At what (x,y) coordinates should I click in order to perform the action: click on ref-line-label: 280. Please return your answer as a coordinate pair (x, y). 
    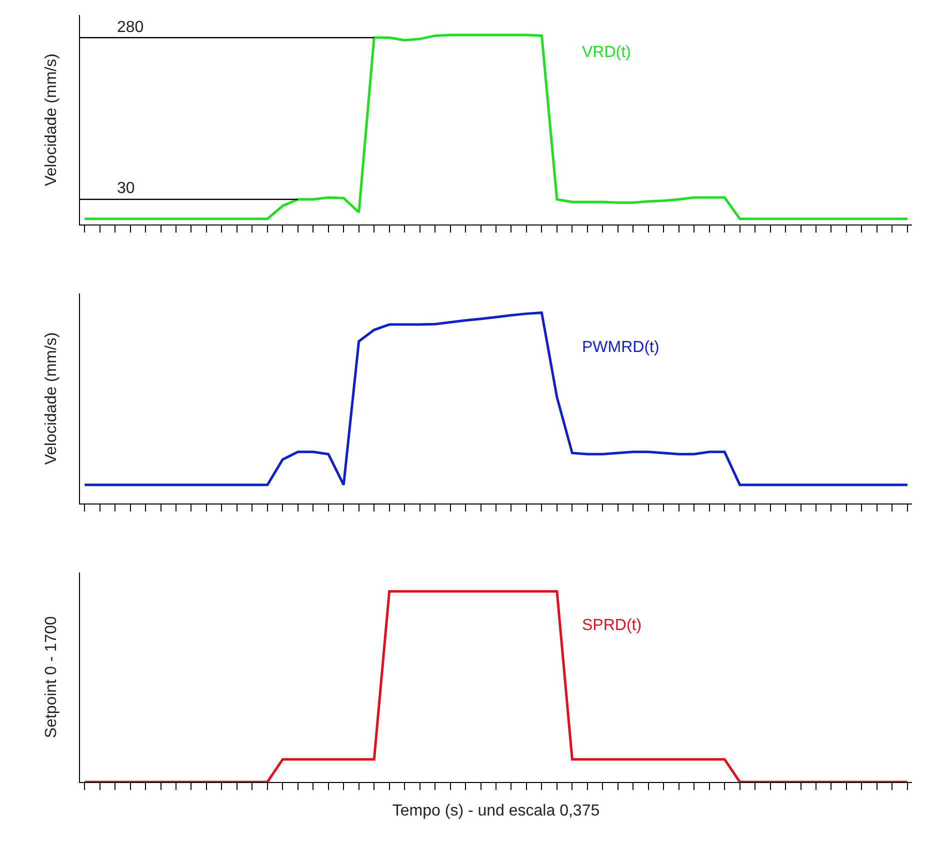
    Looking at the image, I should click on (130, 27).